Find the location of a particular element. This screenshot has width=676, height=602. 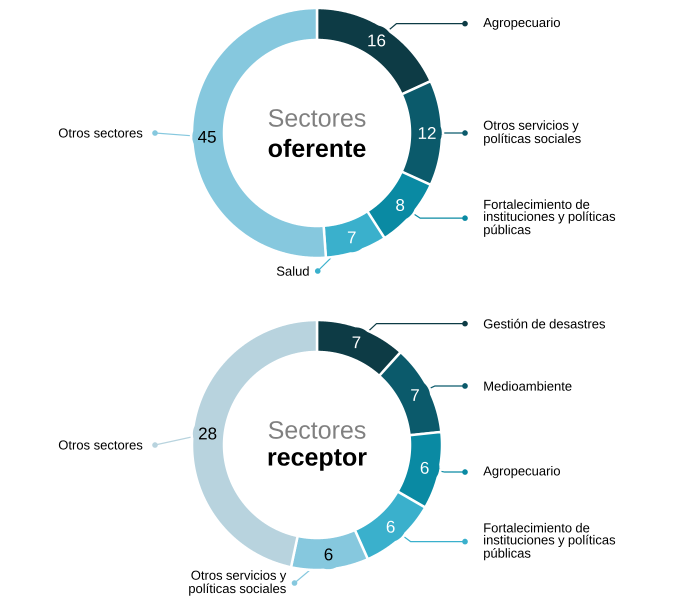

legend-label: Medioambiente is located at coordinates (528, 386).